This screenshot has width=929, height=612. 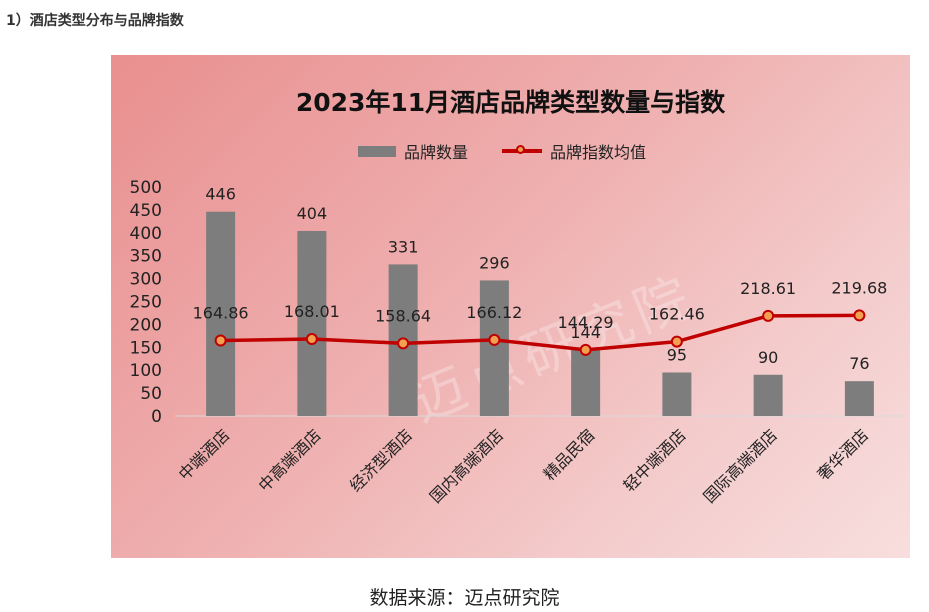 What do you see at coordinates (146, 348) in the screenshot?
I see `y-tick-label: 150` at bounding box center [146, 348].